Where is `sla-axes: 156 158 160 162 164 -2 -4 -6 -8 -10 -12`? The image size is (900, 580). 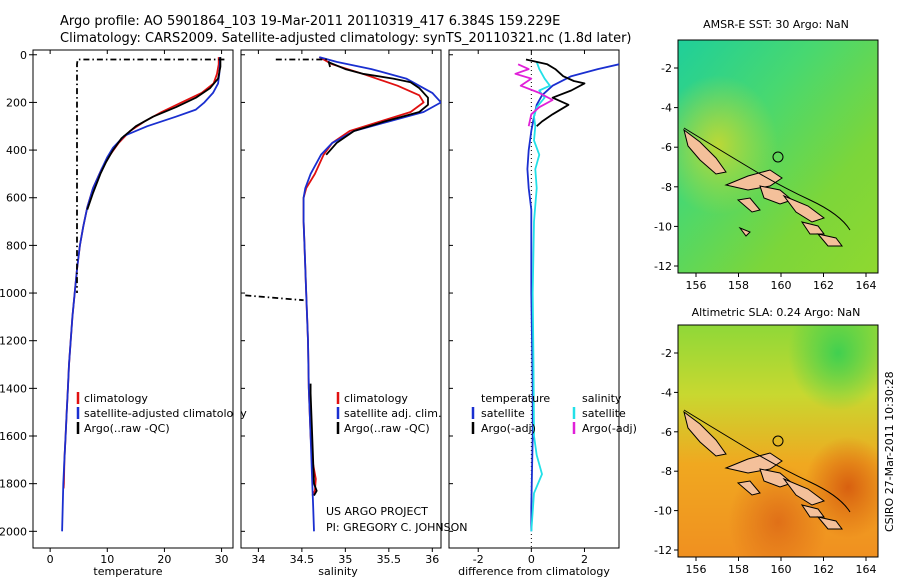 sla-axes: 156 158 160 162 164 -2 -4 -6 -8 -10 -12 is located at coordinates (765, 461).